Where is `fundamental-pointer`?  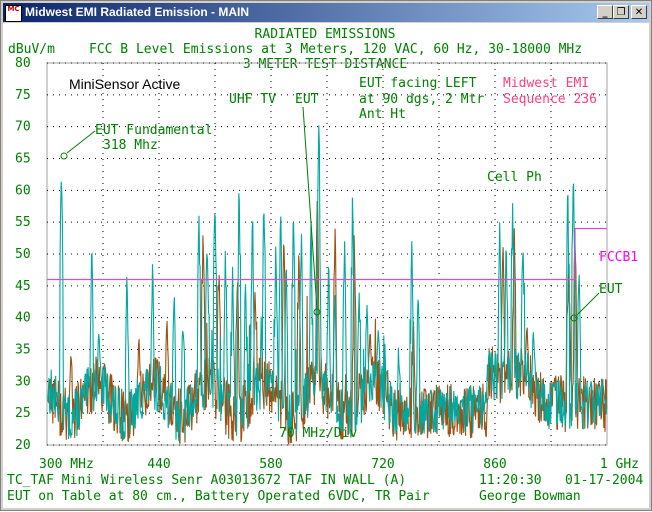 fundamental-pointer is located at coordinates (81, 142).